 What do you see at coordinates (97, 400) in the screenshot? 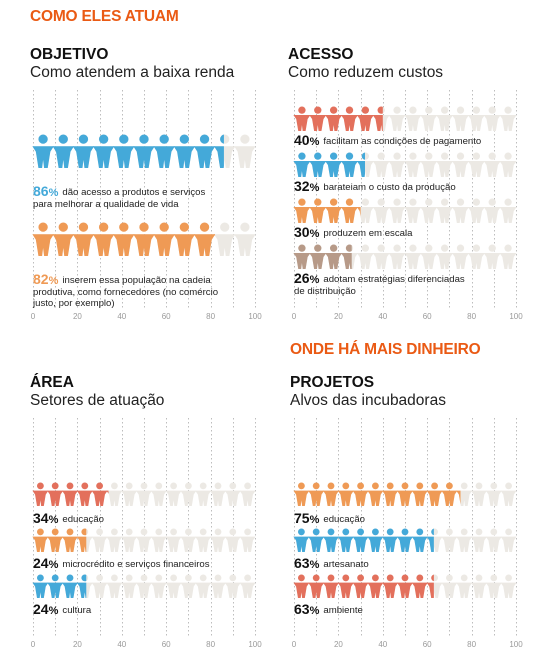
I see `panel-subtitle-area: Setores de atuação` at bounding box center [97, 400].